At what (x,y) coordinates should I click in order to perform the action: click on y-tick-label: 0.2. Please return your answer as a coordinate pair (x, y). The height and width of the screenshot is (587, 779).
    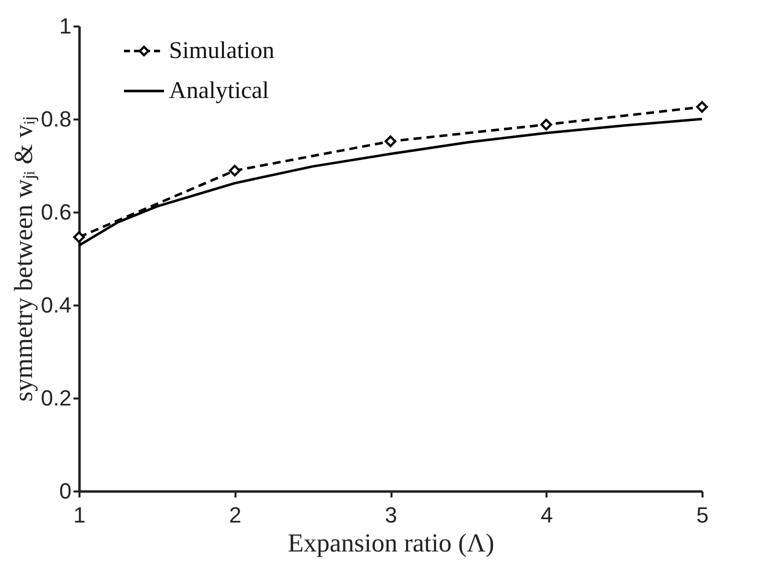
    Looking at the image, I should click on (56, 398).